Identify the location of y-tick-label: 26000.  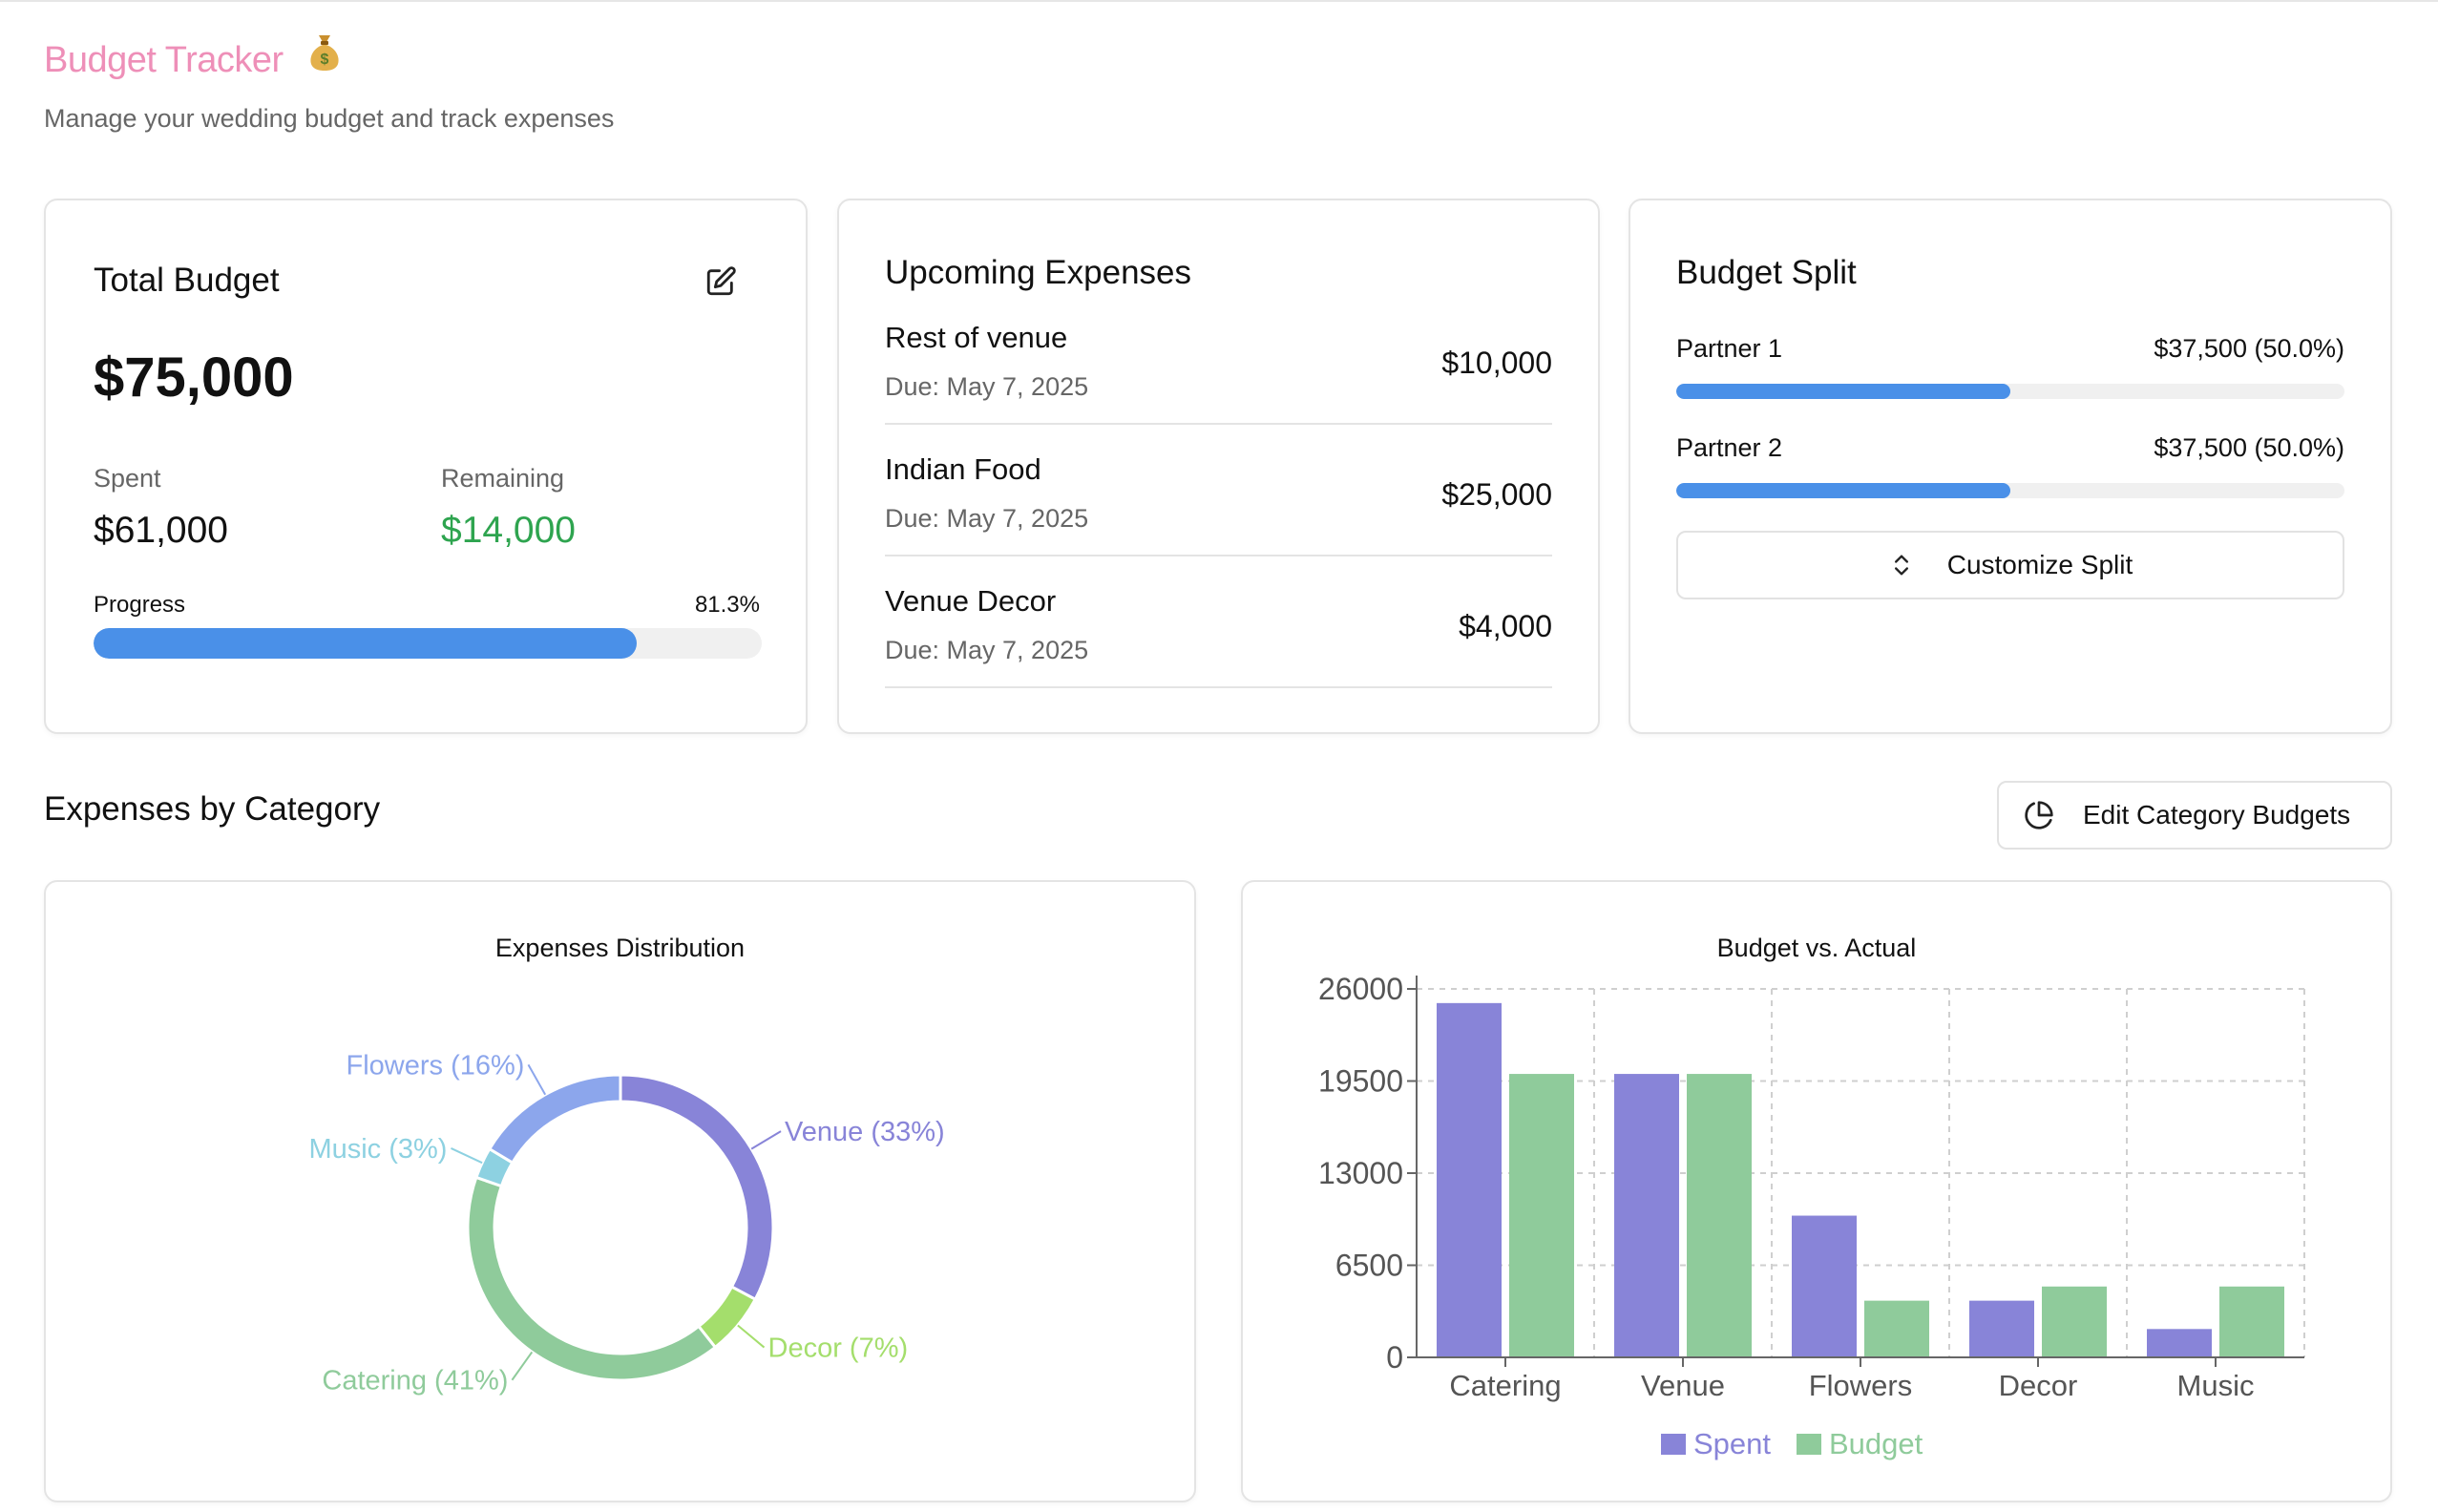
(1360, 989).